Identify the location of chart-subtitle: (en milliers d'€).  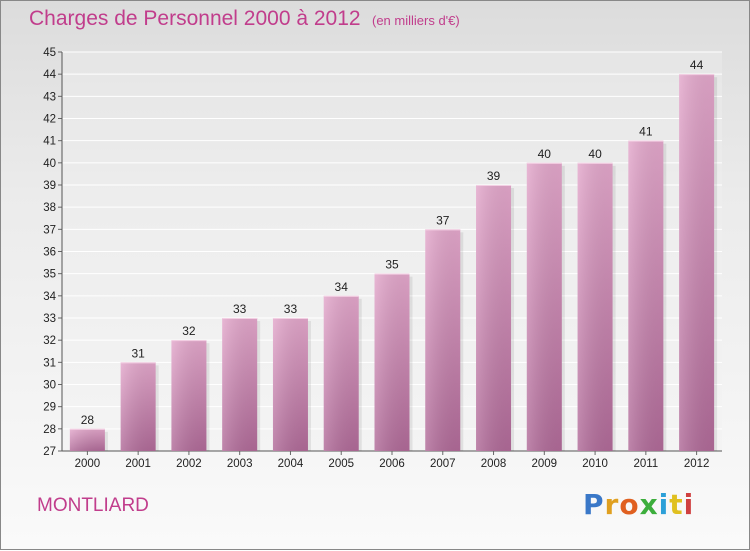
(416, 20).